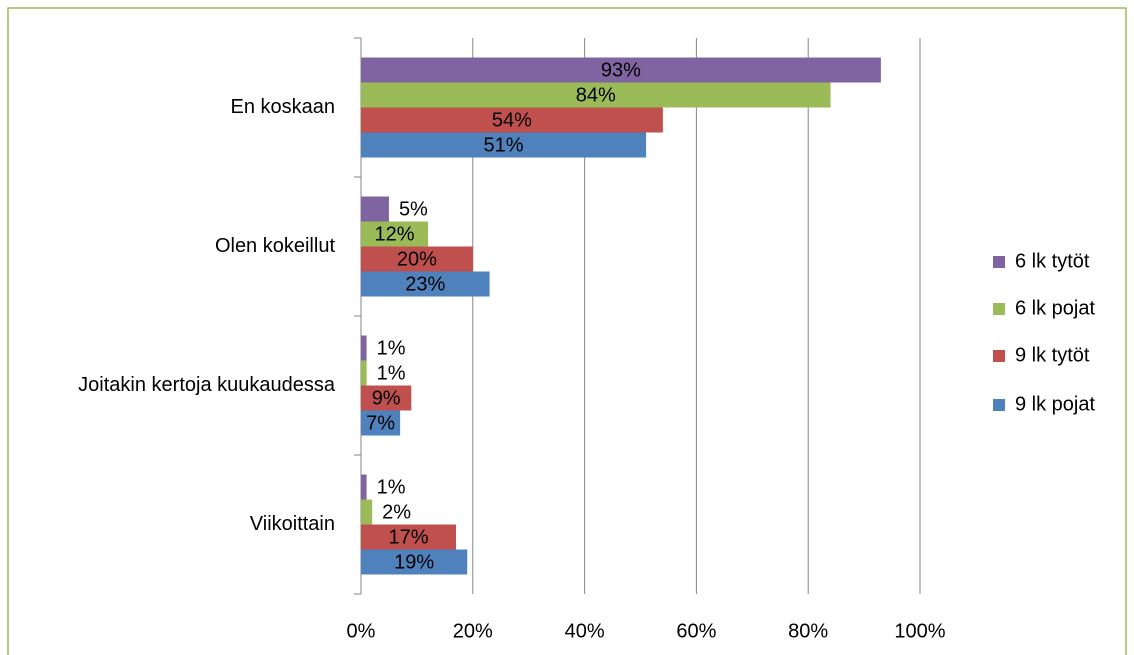  I want to click on data-label: 23%, so click(425, 284).